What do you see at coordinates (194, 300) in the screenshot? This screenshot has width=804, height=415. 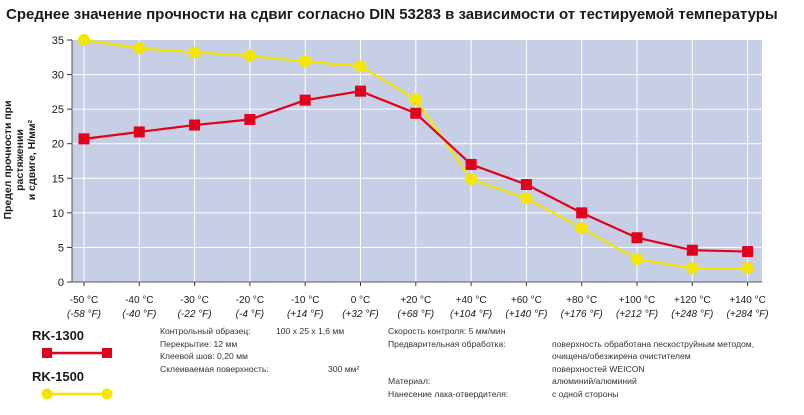 I see `x-tick-label: -30 °C` at bounding box center [194, 300].